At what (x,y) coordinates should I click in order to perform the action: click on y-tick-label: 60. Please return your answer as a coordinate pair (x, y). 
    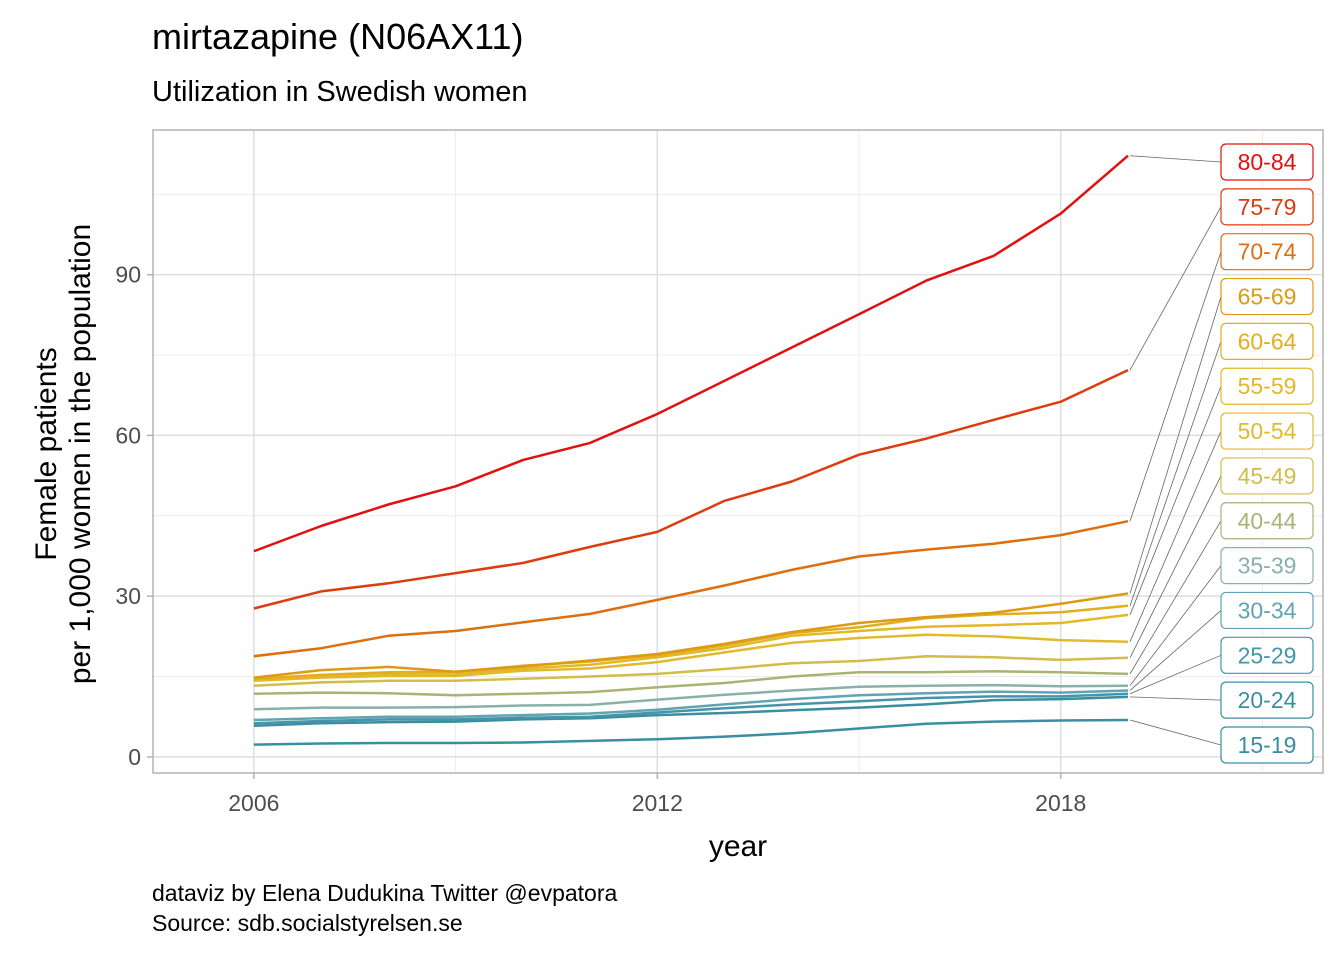
    Looking at the image, I should click on (128, 435).